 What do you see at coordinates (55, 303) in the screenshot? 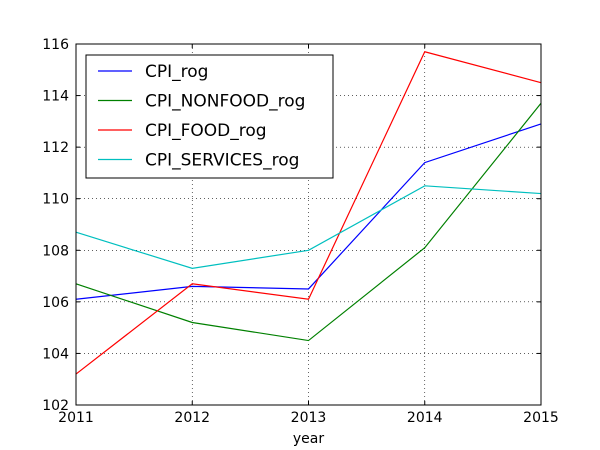
I see `y-tick-label: 106` at bounding box center [55, 303].